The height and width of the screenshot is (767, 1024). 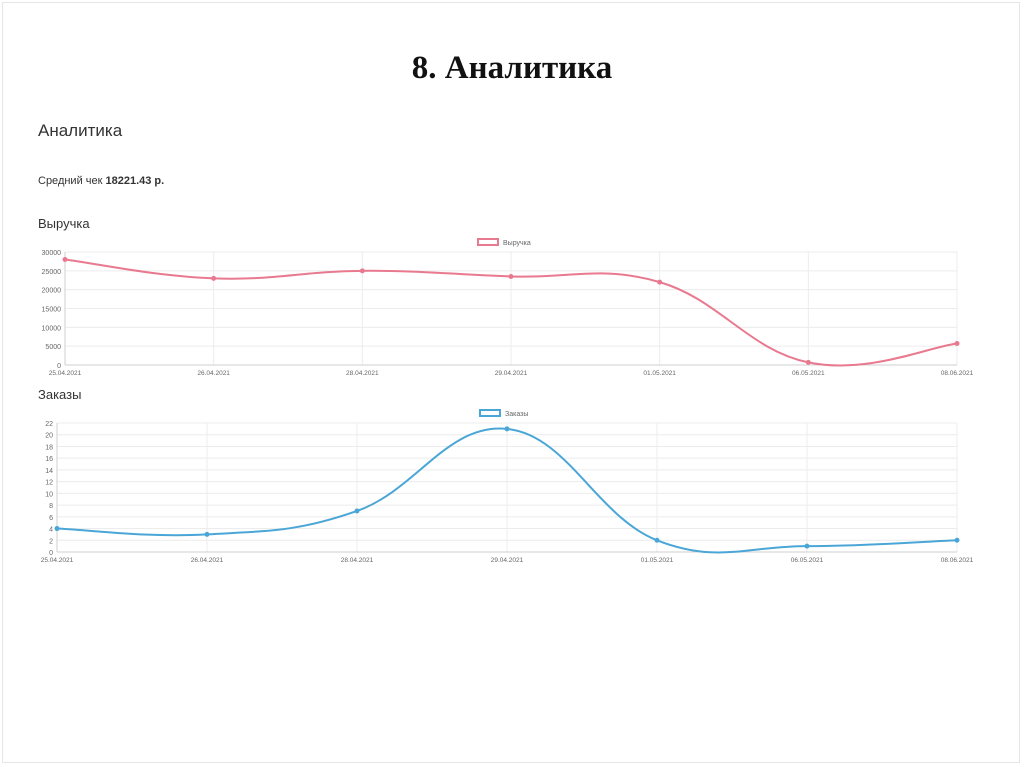 What do you see at coordinates (503, 413) in the screenshot?
I see `orders-legend: Заказы` at bounding box center [503, 413].